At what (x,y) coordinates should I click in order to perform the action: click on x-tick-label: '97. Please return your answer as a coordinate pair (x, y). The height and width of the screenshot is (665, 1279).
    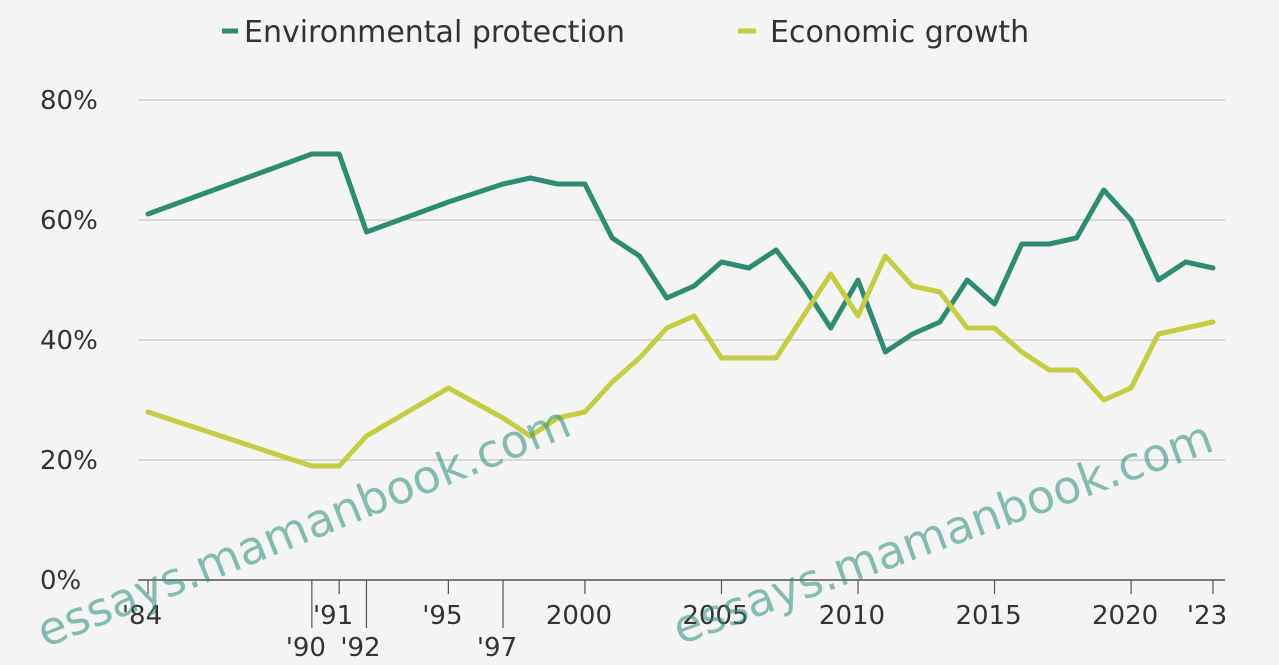
    Looking at the image, I should click on (497, 648).